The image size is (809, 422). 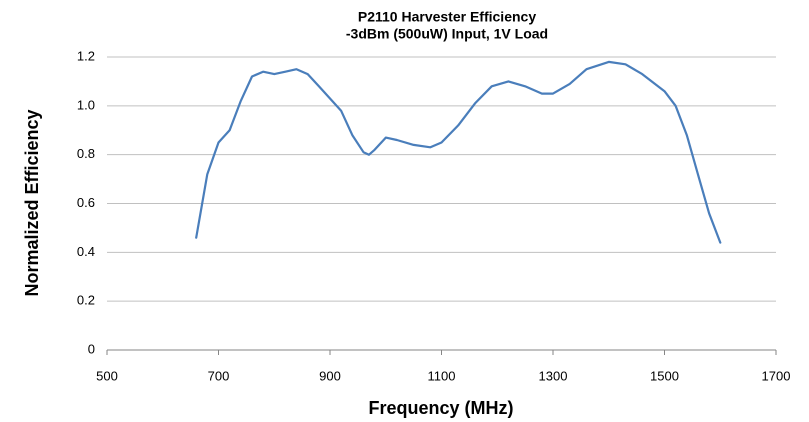 What do you see at coordinates (86, 55) in the screenshot?
I see `y-tick-label: 1.2` at bounding box center [86, 55].